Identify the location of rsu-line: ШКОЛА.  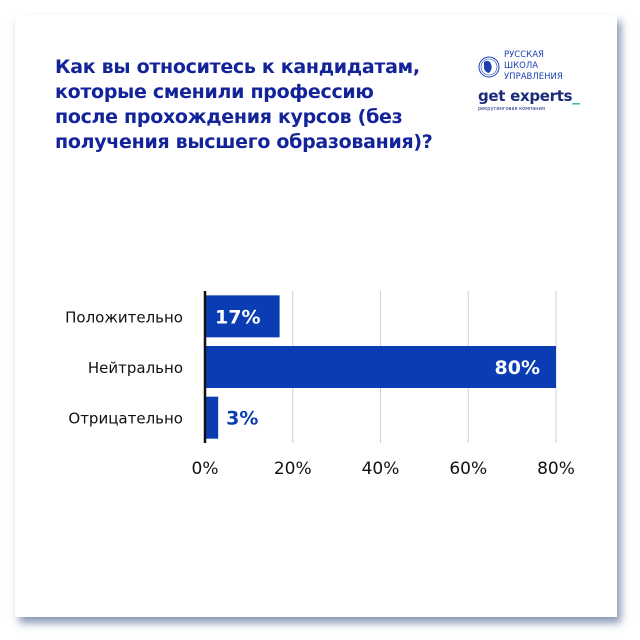
(521, 66).